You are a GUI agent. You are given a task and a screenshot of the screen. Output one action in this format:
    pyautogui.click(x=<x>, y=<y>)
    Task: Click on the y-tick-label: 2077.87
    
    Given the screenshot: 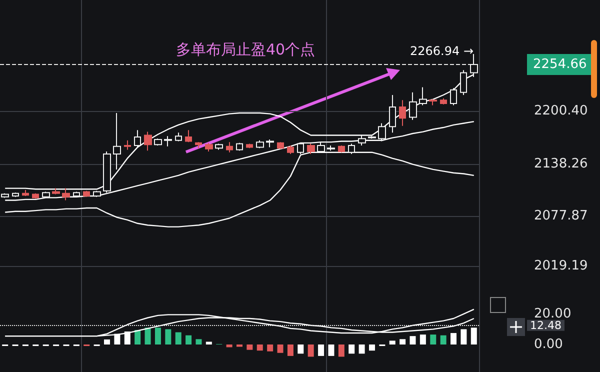 What is the action you would take?
    pyautogui.click(x=561, y=216)
    